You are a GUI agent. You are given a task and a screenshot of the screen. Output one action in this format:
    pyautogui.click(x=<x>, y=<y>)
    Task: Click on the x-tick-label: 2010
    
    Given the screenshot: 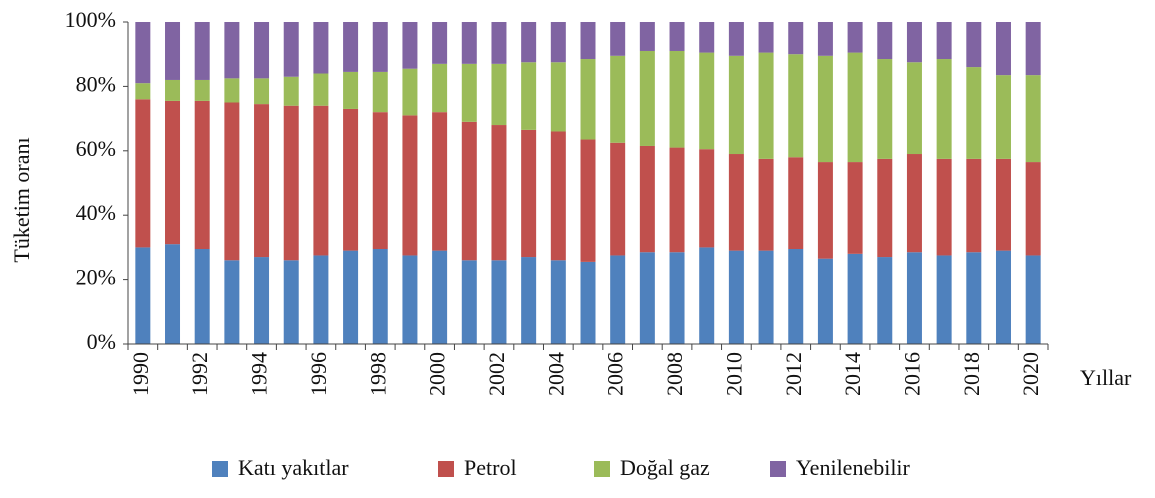 What is the action you would take?
    pyautogui.click(x=733, y=374)
    